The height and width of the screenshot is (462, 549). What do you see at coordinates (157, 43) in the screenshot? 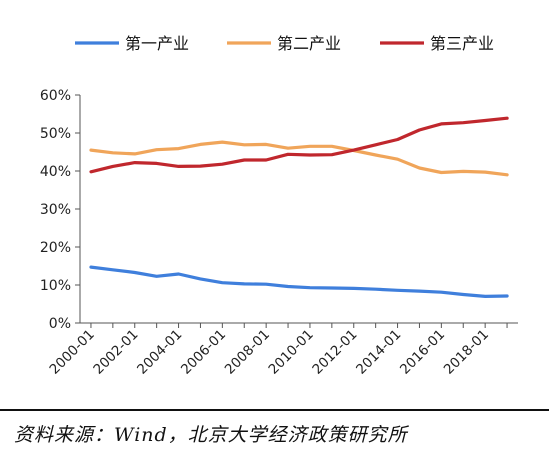
I see `legend-label: 第一产业` at bounding box center [157, 43].